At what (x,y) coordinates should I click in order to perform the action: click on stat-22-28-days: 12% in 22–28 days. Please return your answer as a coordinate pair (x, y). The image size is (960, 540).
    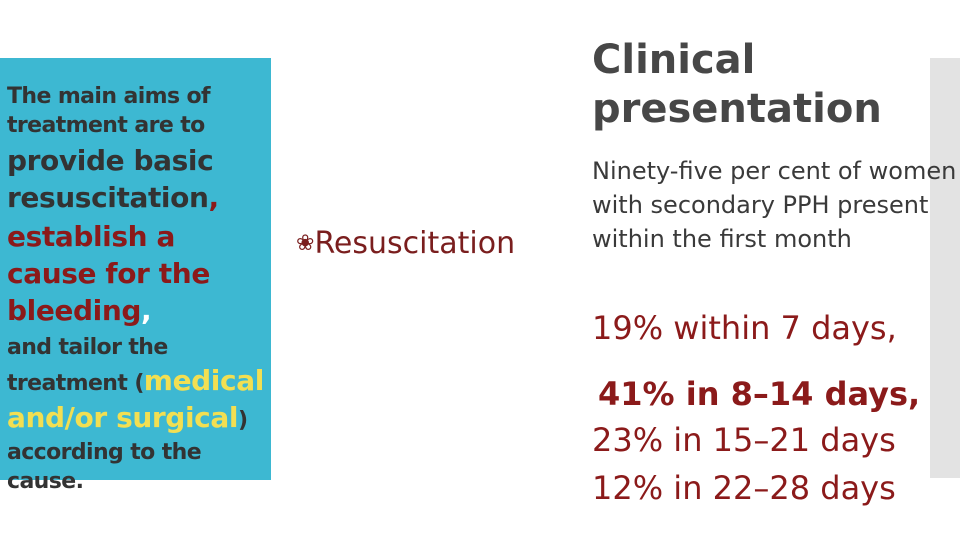
    Looking at the image, I should click on (744, 488).